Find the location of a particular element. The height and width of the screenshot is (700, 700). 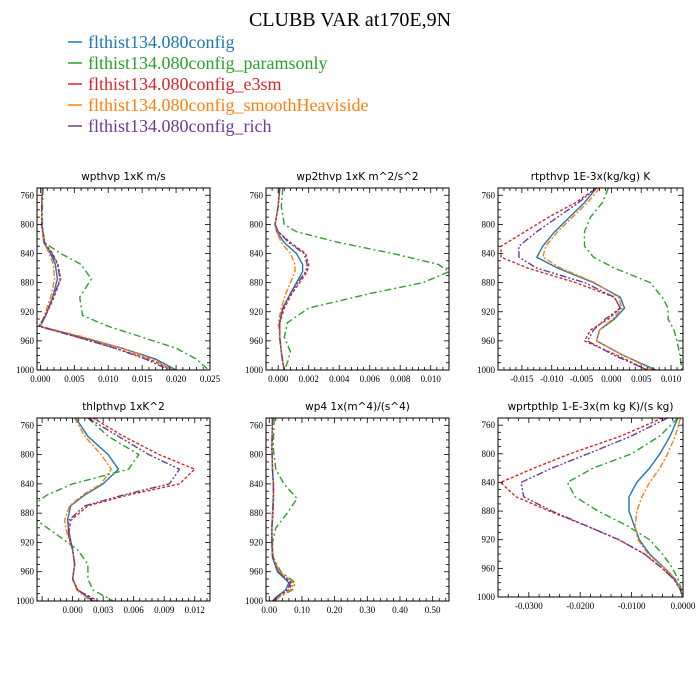

x-tick-label: 0.004 is located at coordinates (339, 379).